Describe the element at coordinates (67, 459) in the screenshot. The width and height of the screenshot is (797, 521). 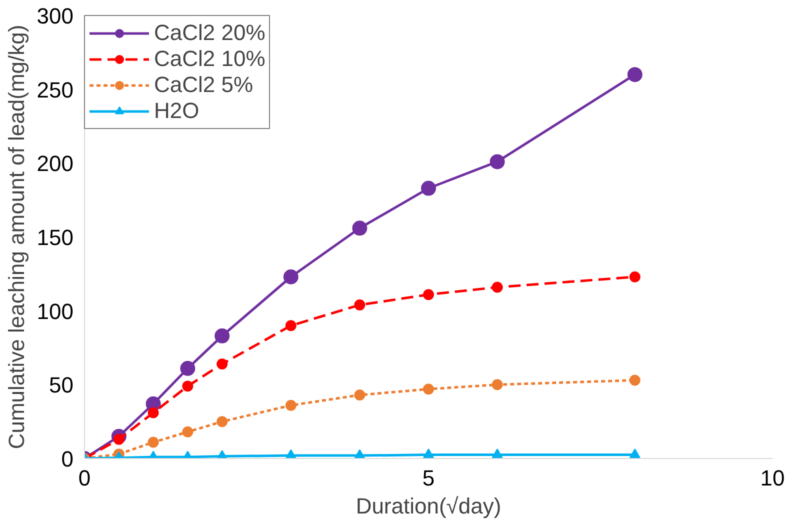
I see `y-tick-label: 0` at that location.